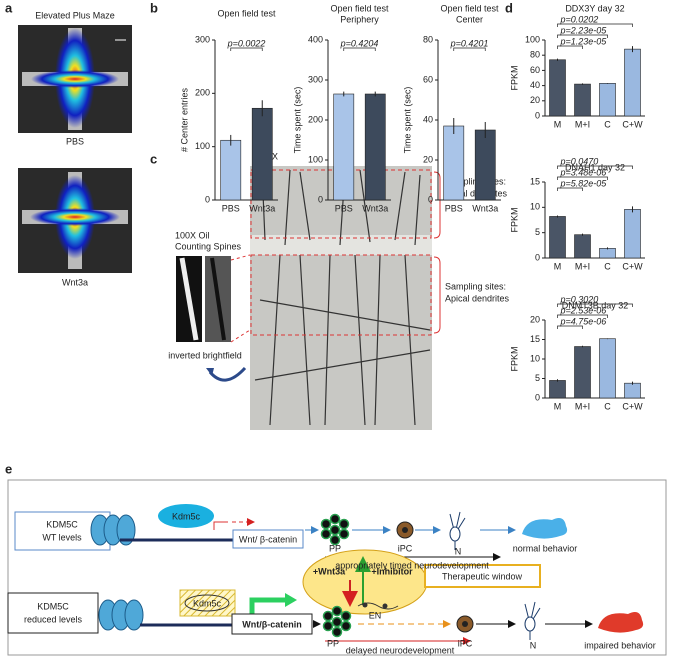  I want to click on chart-title: DNAH1 day 32, so click(595, 167).